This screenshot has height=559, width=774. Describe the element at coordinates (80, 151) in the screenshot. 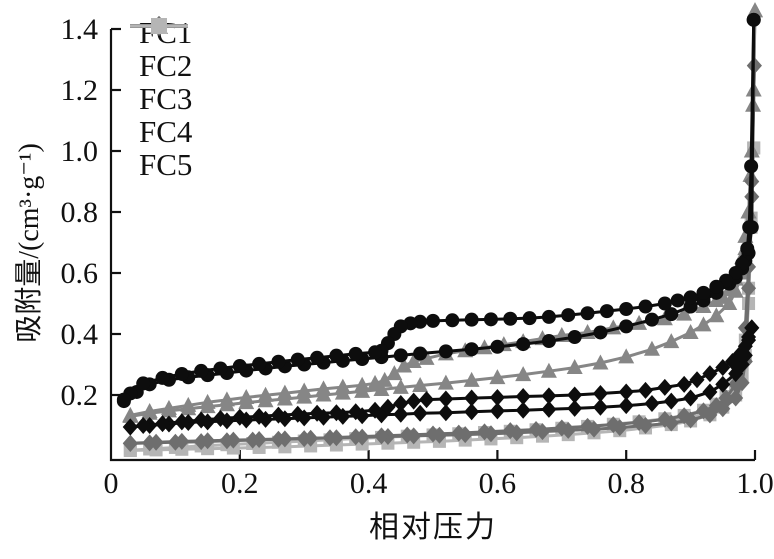

I see `y-tick-label: 1.0` at that location.